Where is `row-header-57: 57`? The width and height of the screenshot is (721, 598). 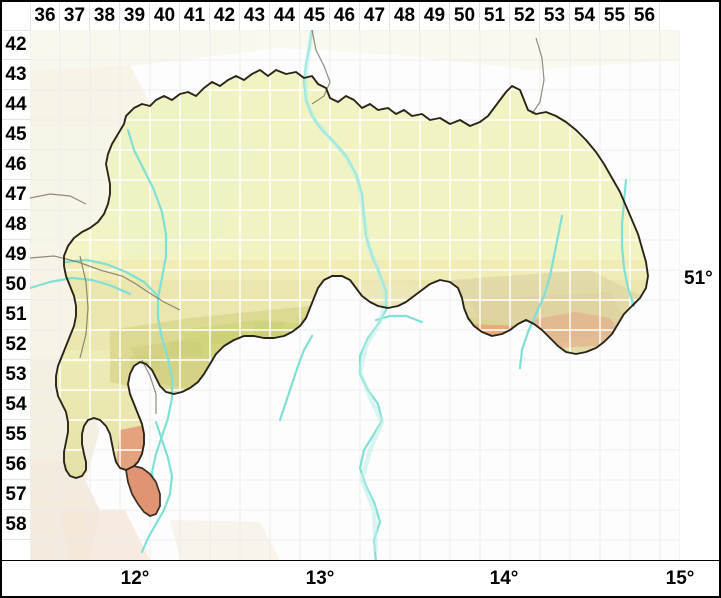
row-header-57: 57 is located at coordinates (16, 495).